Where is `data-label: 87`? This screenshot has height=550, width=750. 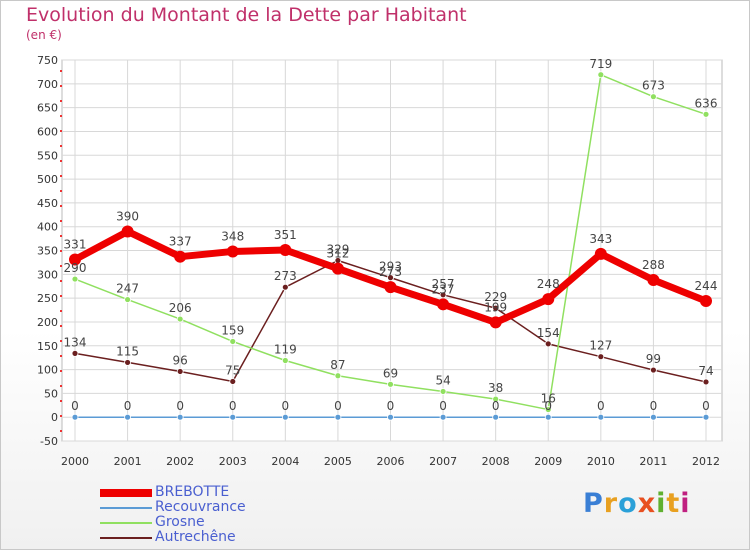
data-label: 87 is located at coordinates (337, 365).